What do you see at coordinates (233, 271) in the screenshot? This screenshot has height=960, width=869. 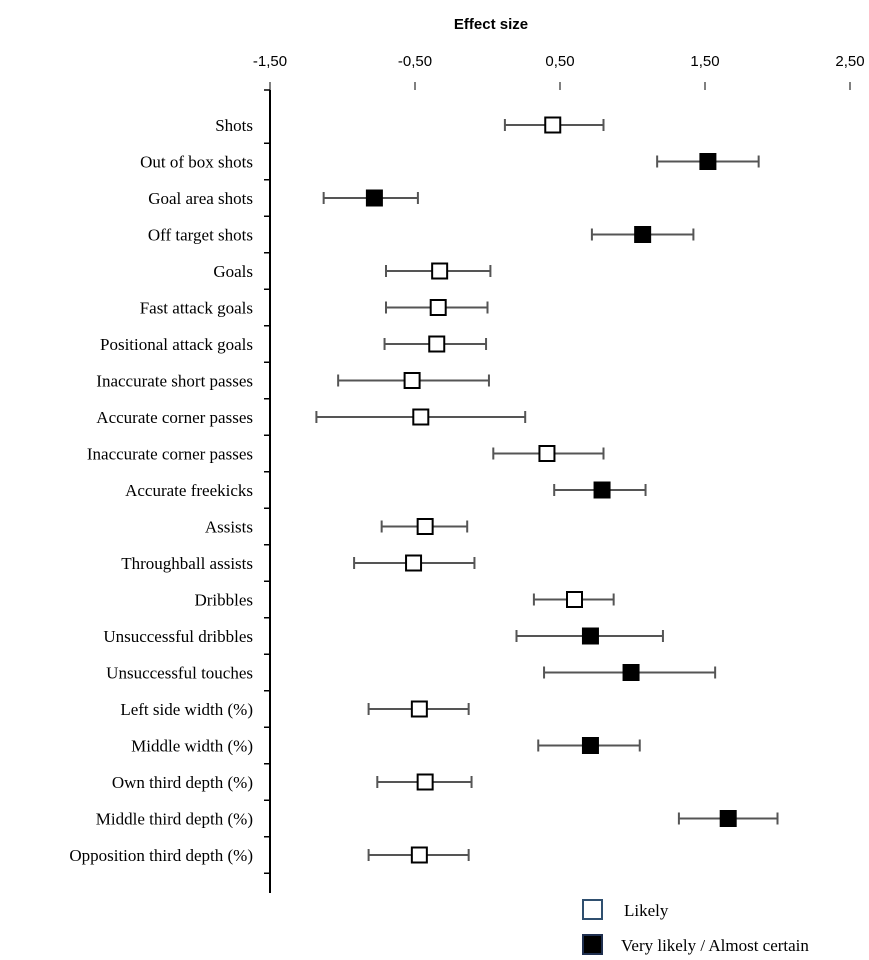 I see `row-label: Goals` at bounding box center [233, 271].